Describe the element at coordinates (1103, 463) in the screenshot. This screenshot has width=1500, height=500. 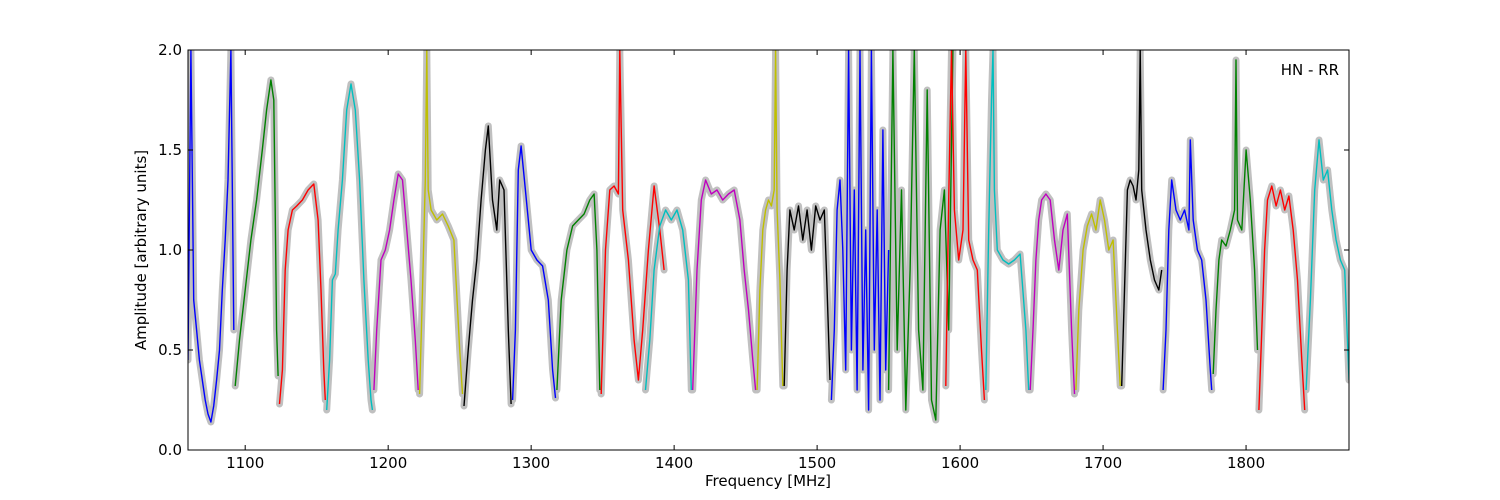
I see `x-tick-label: 1700` at that location.